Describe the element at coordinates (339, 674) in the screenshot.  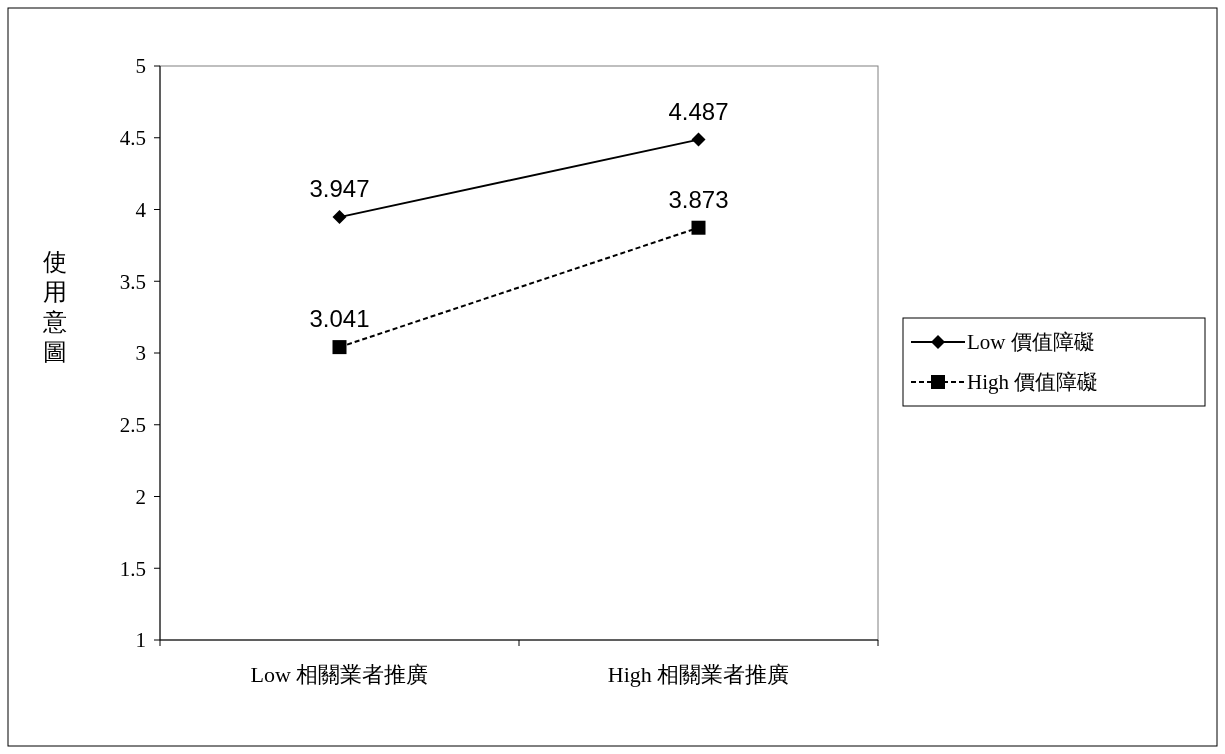
I see `x-tick-label: Low 相關業者推廣` at that location.